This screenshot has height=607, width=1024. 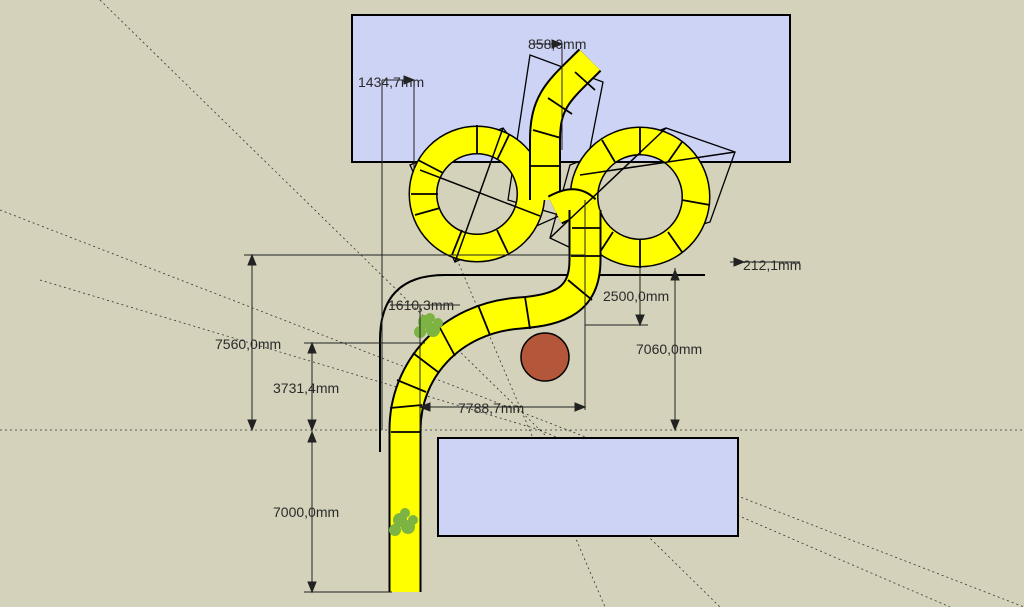 I want to click on dim-label-1434: 1434,7mm, so click(x=391, y=82).